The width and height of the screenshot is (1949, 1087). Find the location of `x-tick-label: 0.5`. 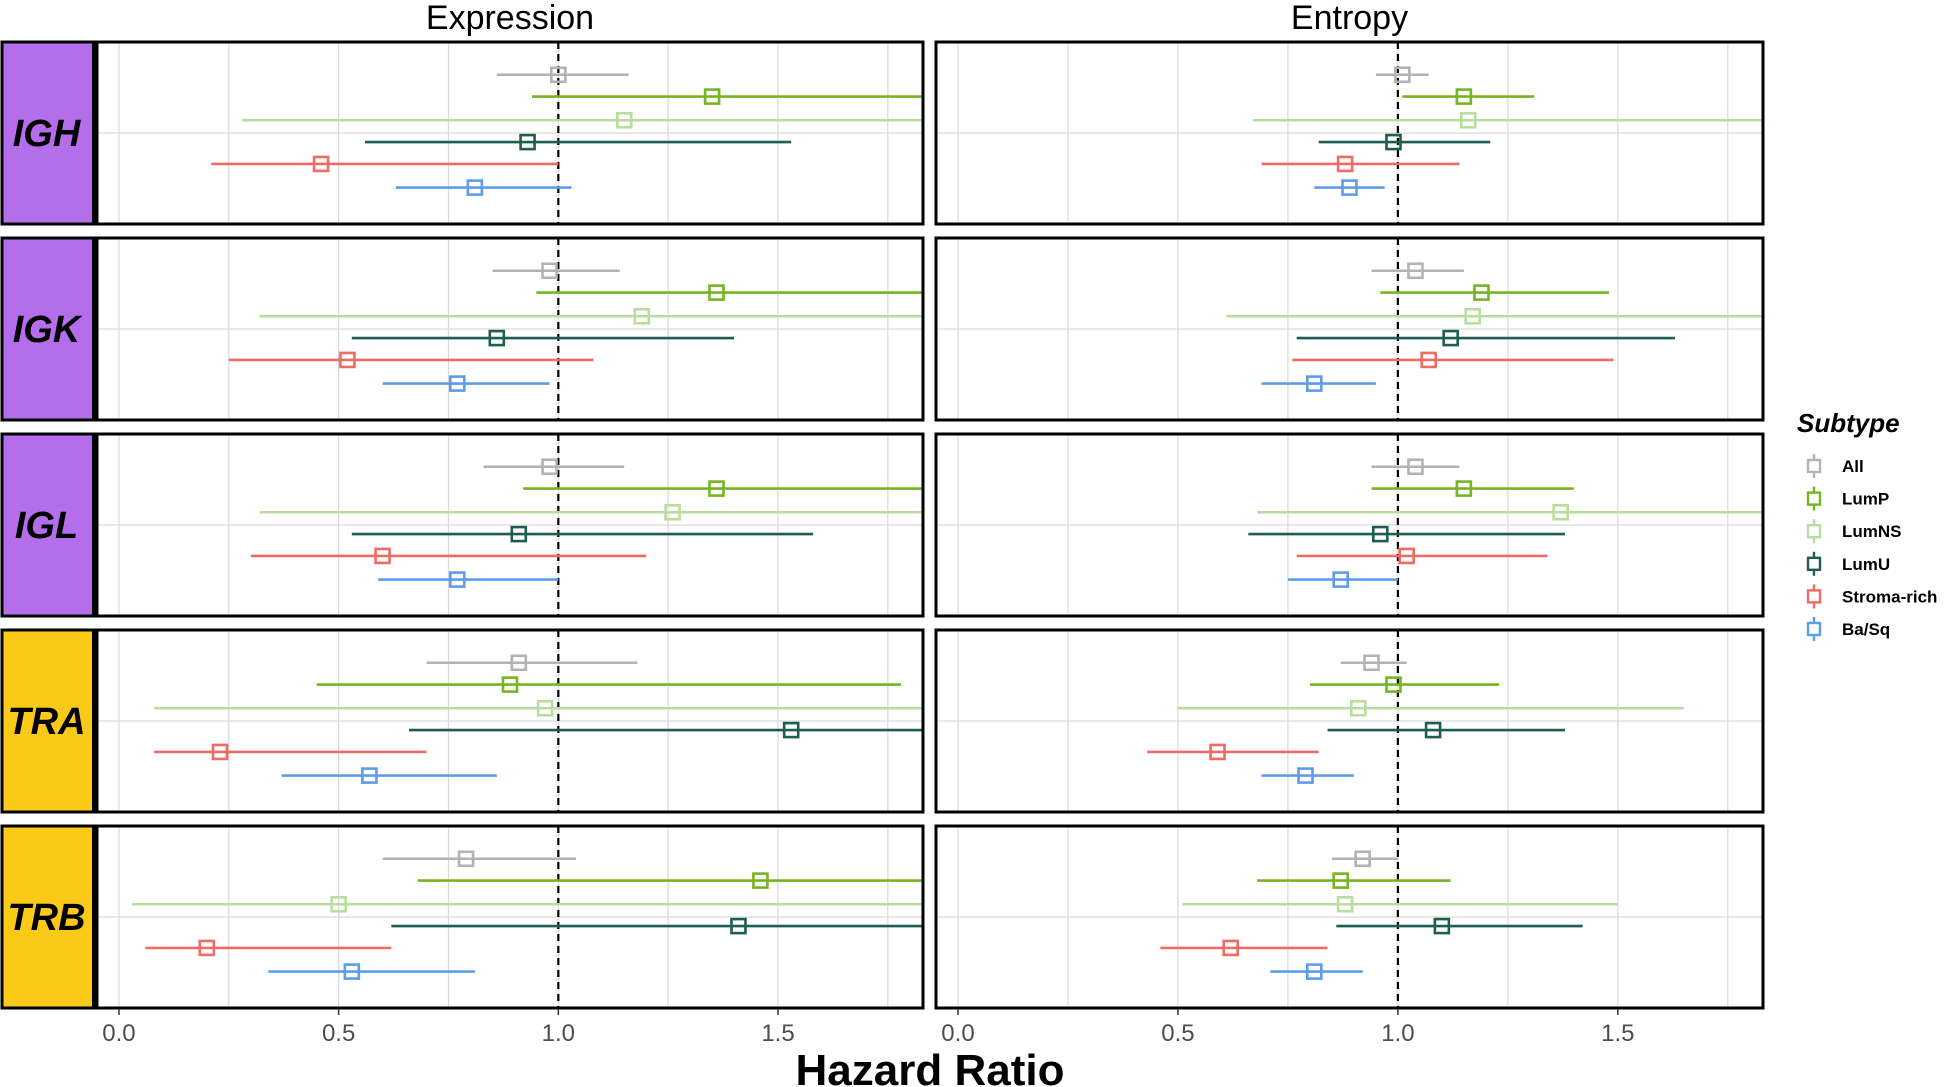

x-tick-label: 0.5 is located at coordinates (338, 1033).